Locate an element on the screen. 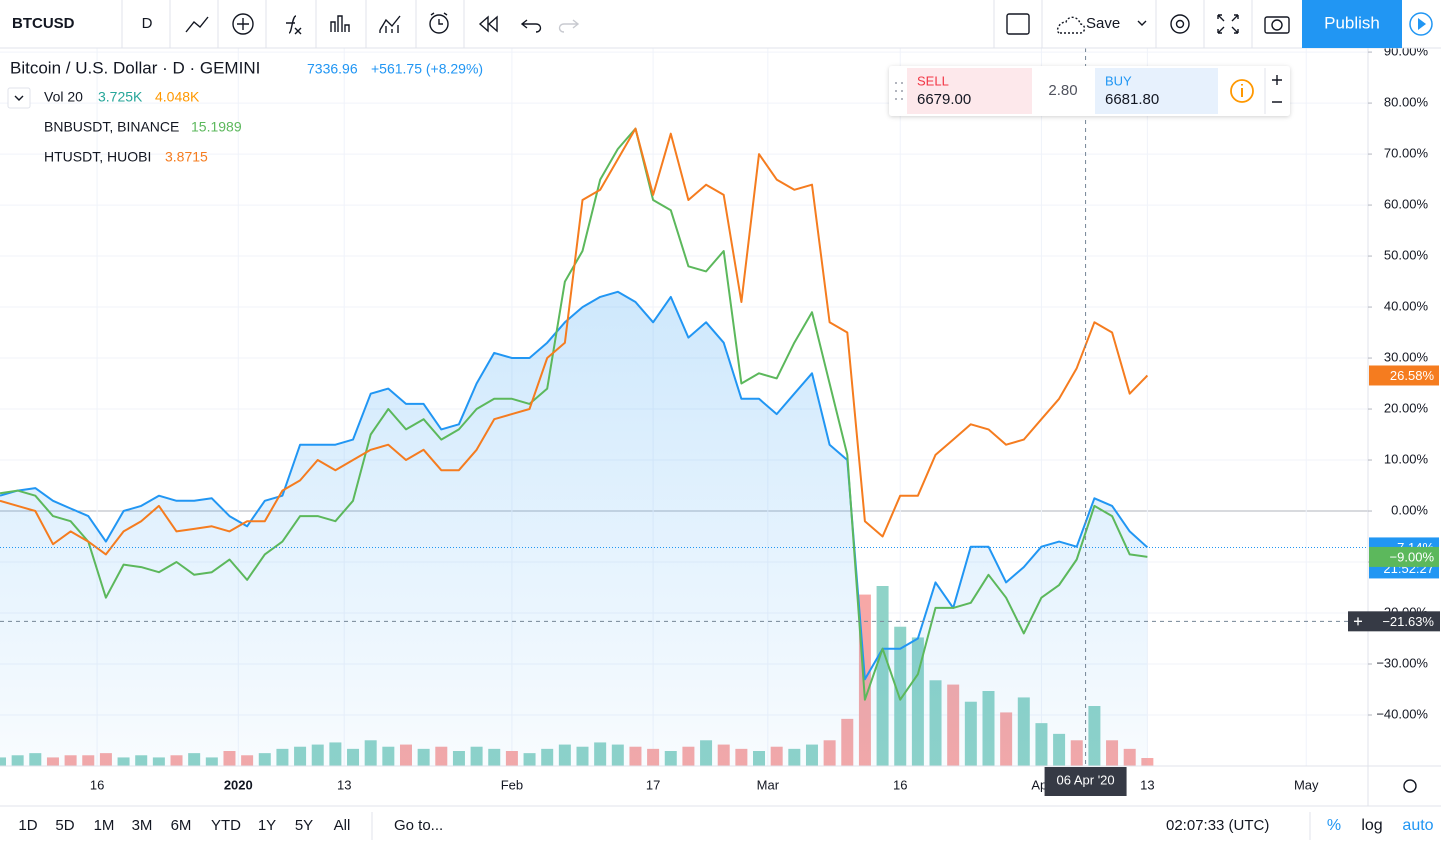 The height and width of the screenshot is (846, 1441). y-tick-label: −30.00% is located at coordinates (1402, 662).